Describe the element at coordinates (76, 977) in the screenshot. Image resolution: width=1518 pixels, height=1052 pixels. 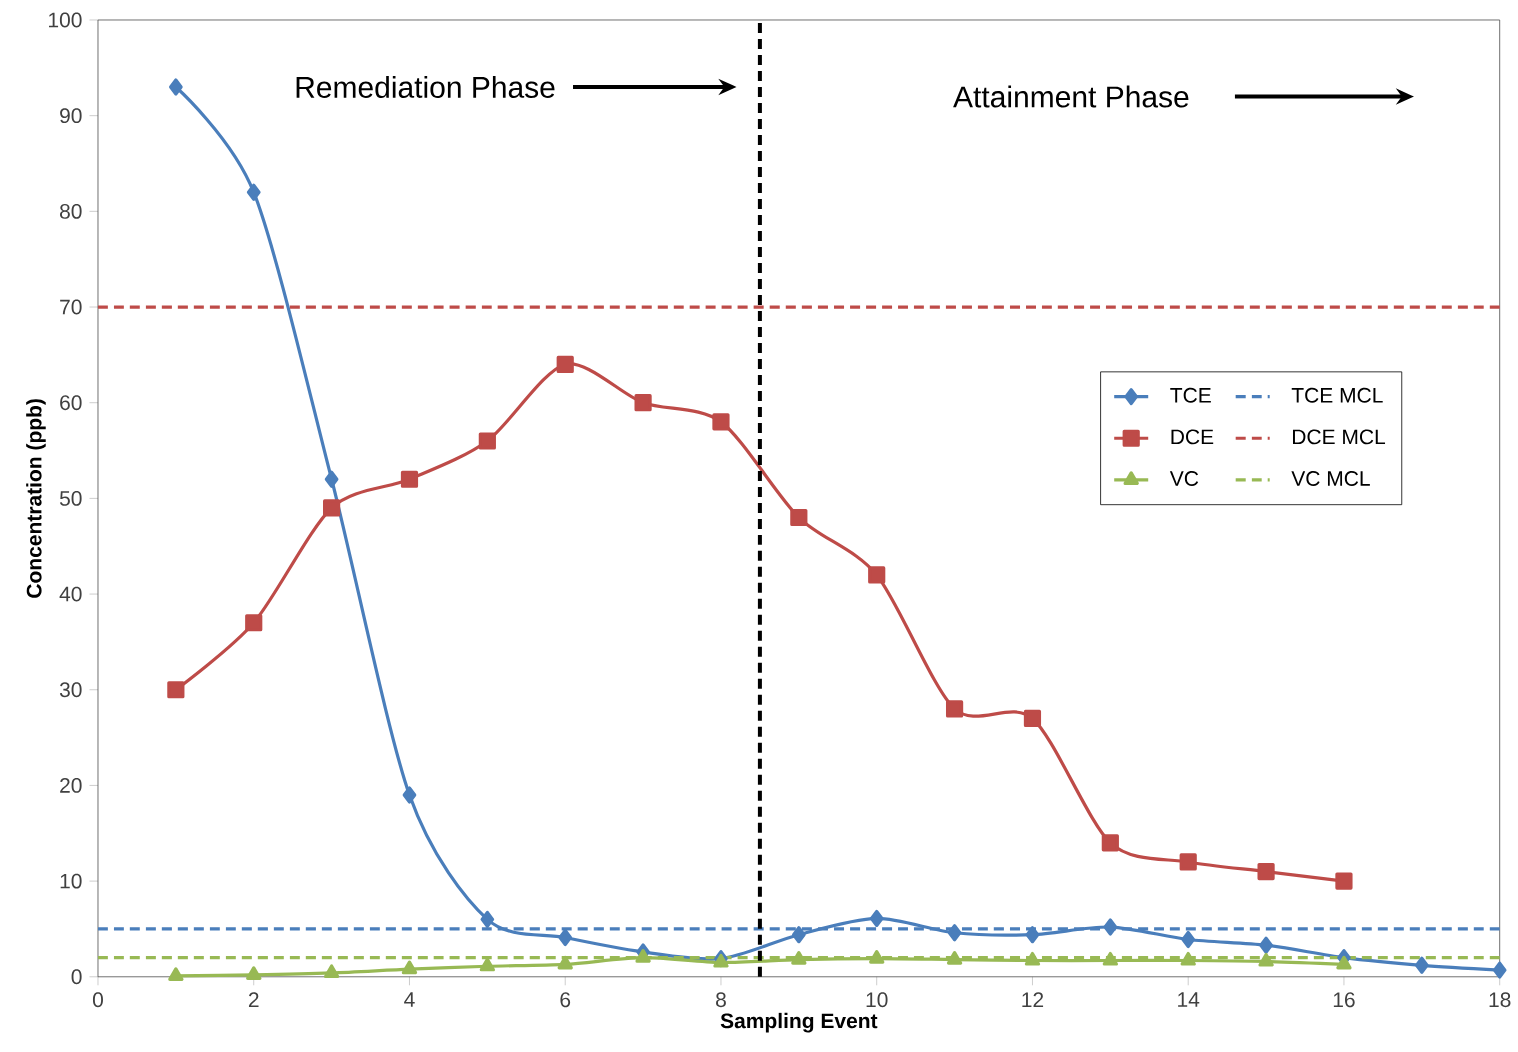
I see `y-tick-label: 0` at that location.